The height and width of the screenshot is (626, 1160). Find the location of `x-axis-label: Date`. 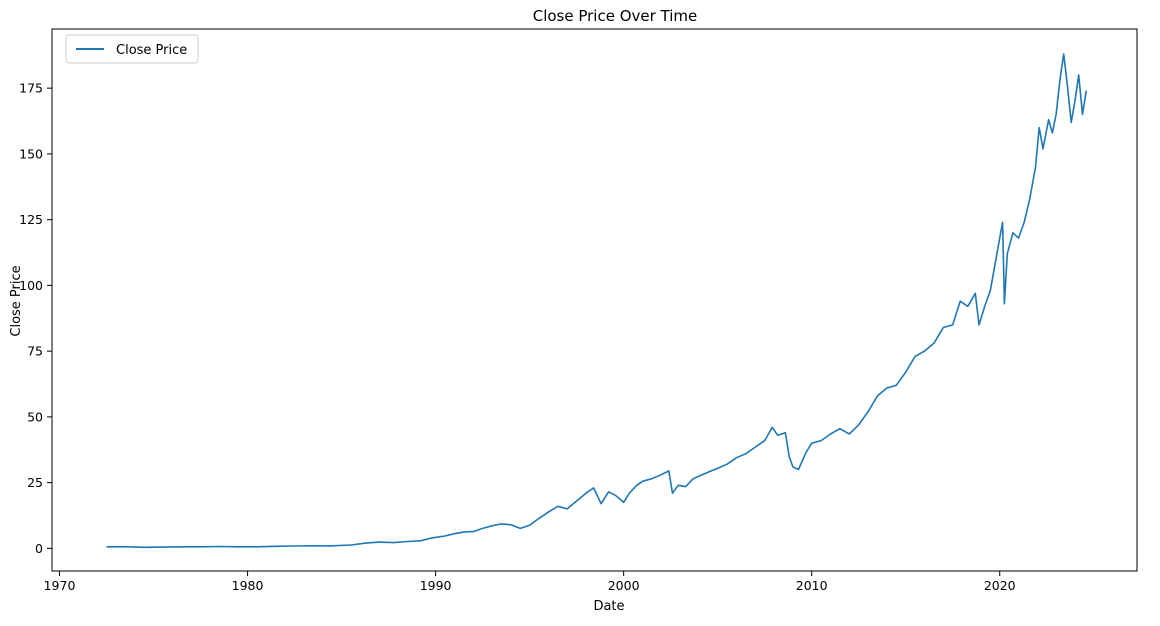

x-axis-label: Date is located at coordinates (608, 606).